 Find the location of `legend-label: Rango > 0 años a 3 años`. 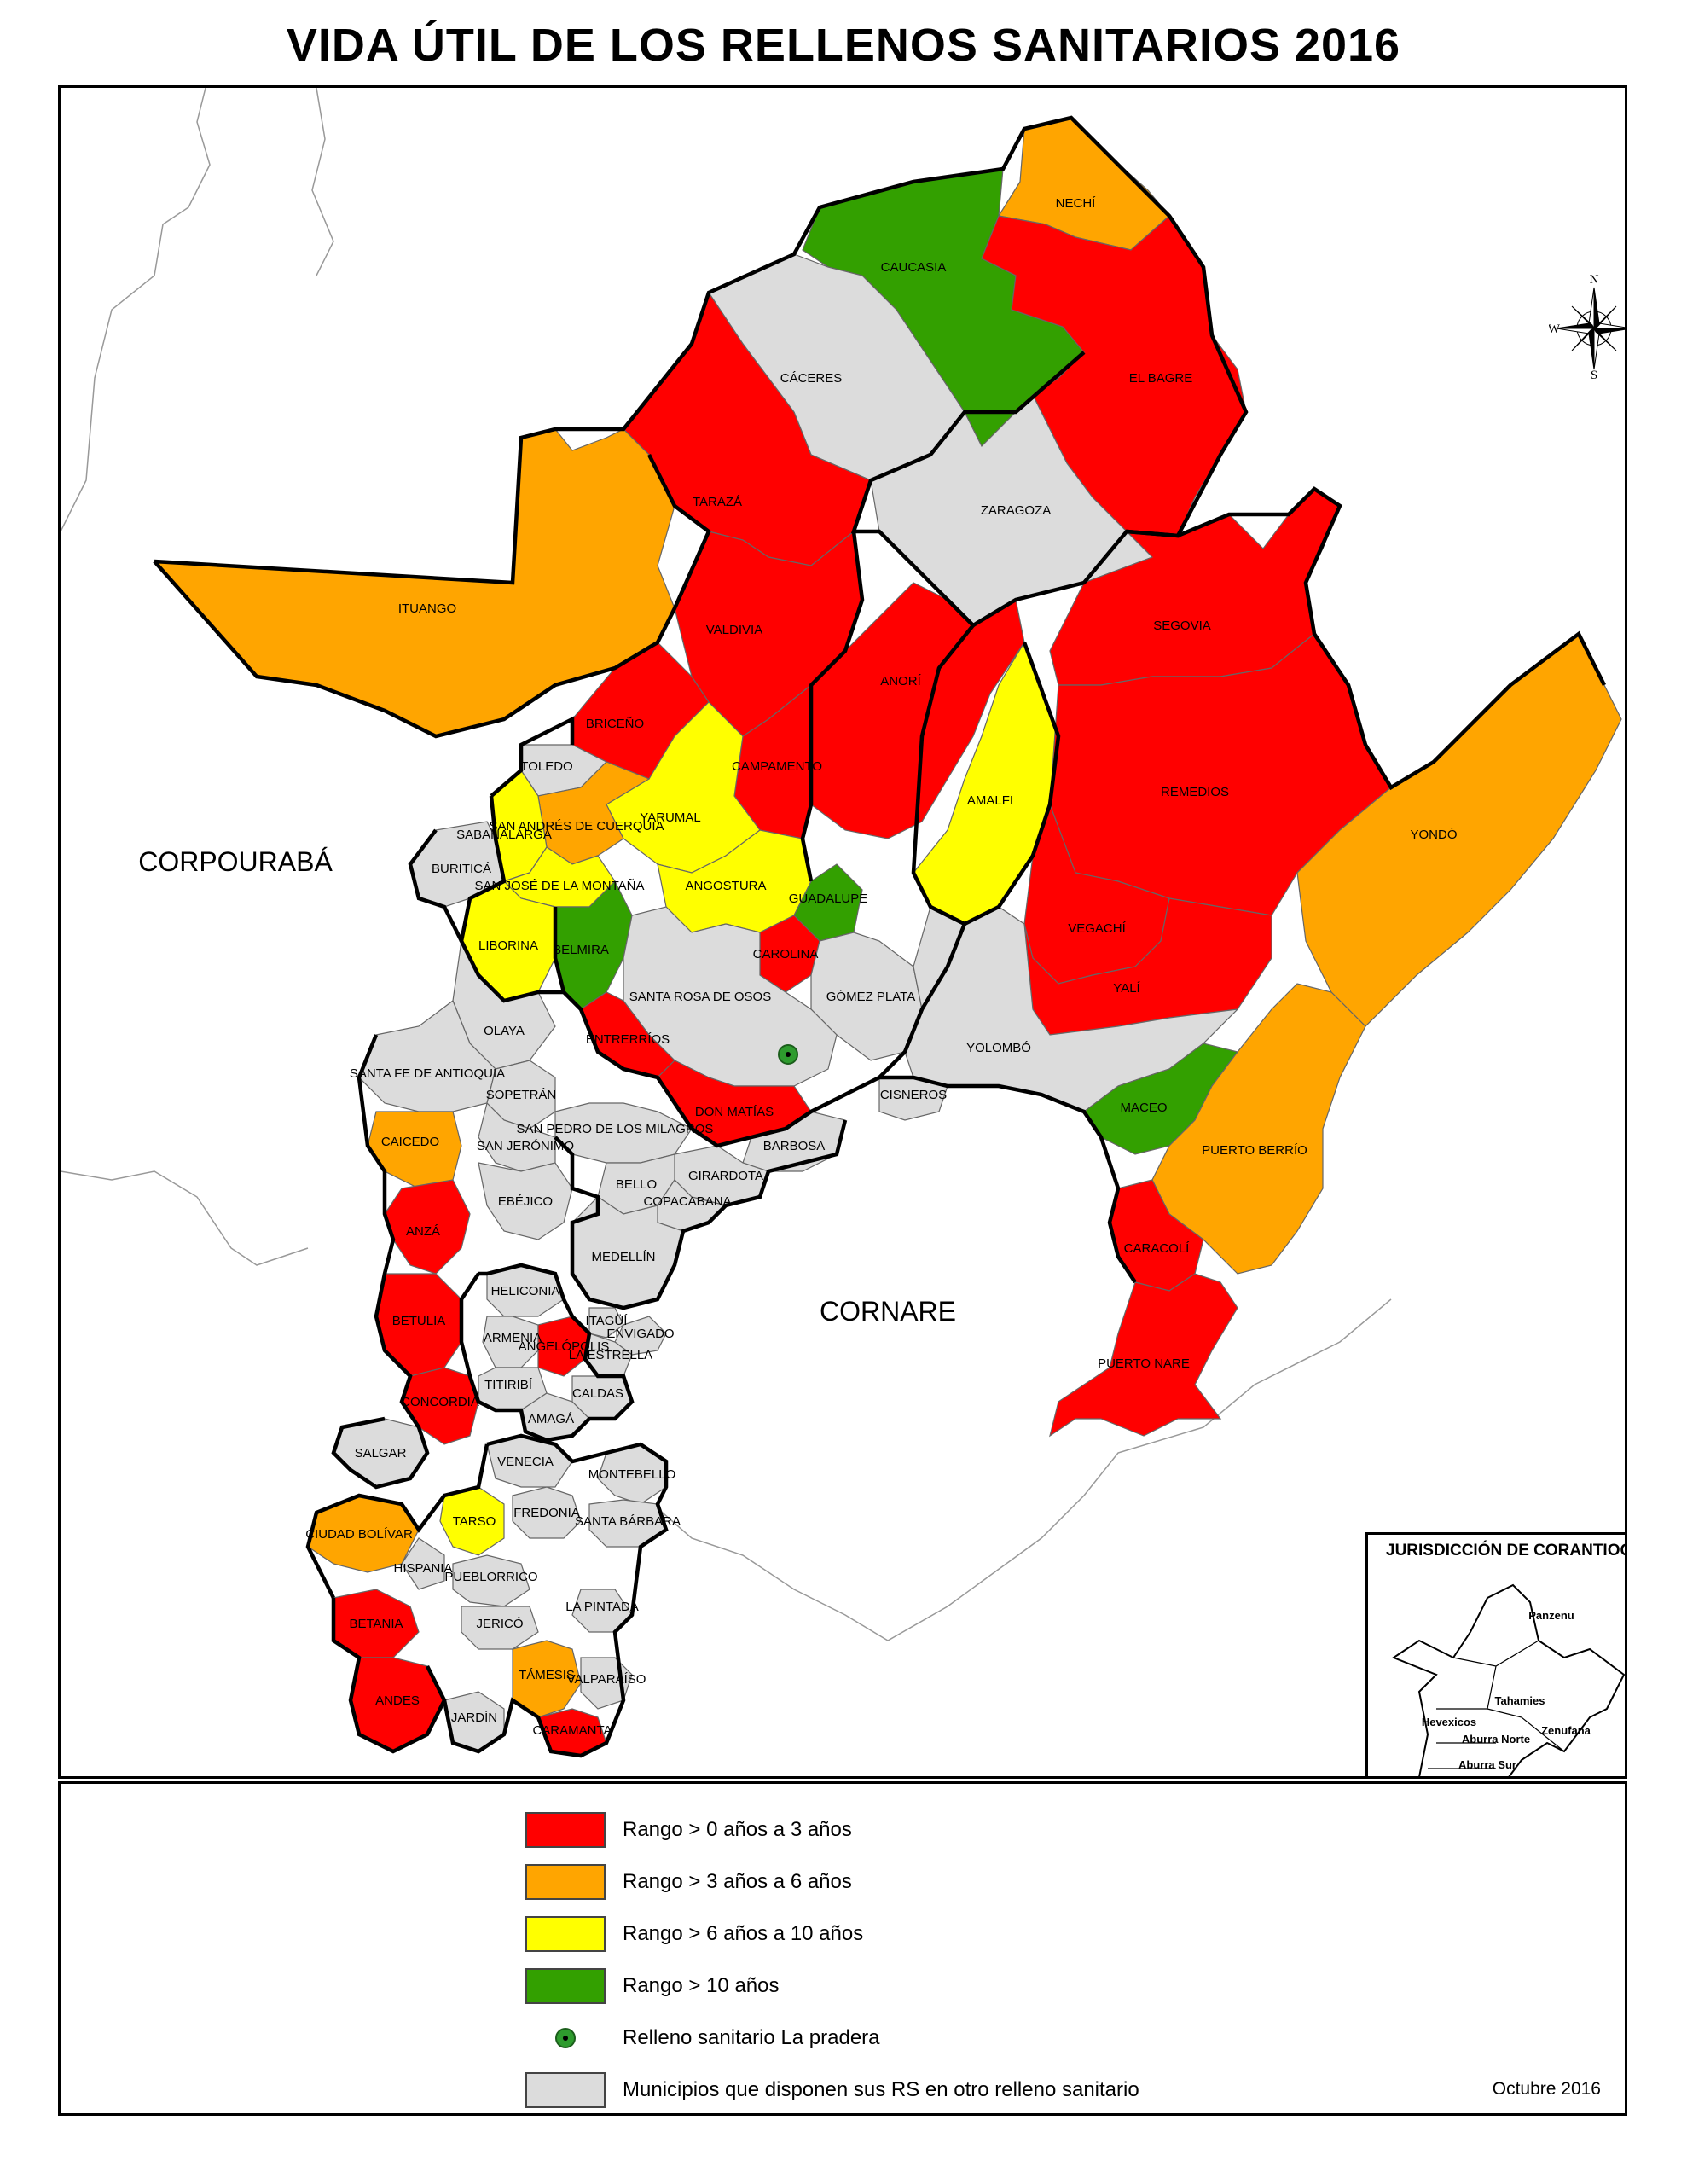

legend-label: Rango > 0 años a 3 años is located at coordinates (737, 1829).